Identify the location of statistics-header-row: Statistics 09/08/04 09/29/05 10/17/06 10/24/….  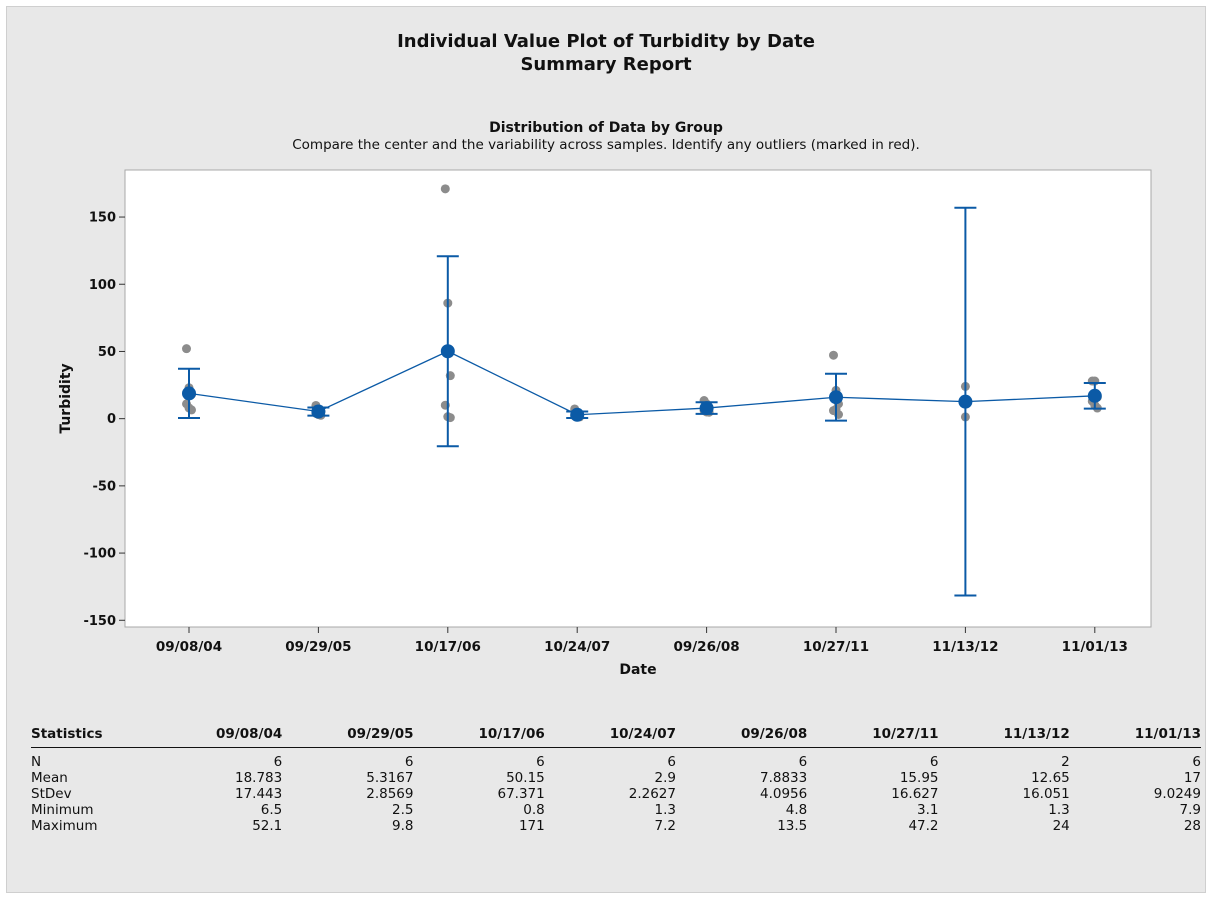
(616, 734).